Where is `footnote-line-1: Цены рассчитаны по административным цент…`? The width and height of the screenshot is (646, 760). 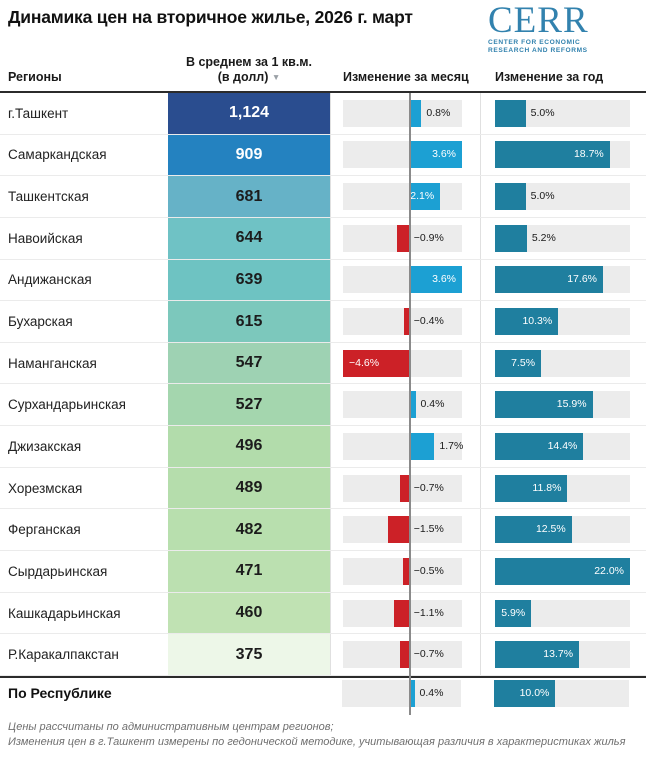 footnote-line-1: Цены рассчитаны по административным цент… is located at coordinates (171, 726).